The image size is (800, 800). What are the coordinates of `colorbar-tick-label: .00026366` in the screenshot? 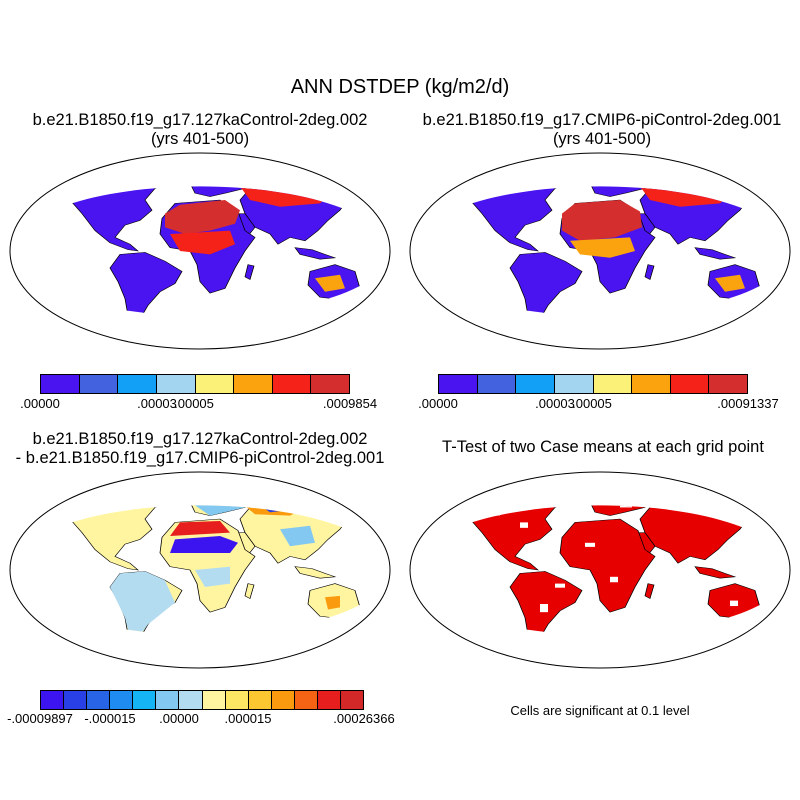 It's located at (364, 718).